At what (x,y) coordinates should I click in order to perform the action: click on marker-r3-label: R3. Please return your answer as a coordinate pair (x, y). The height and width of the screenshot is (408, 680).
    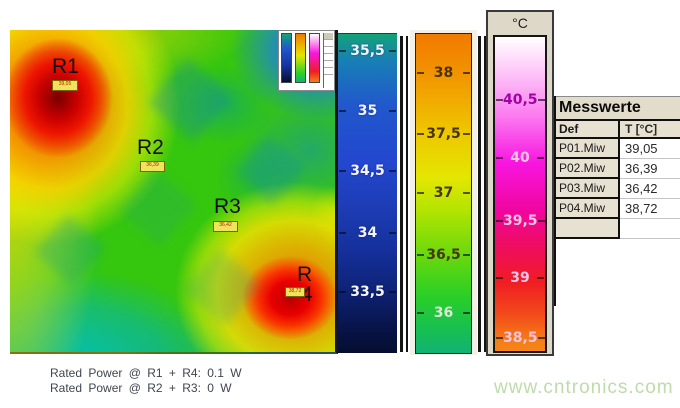
    Looking at the image, I should click on (227, 206).